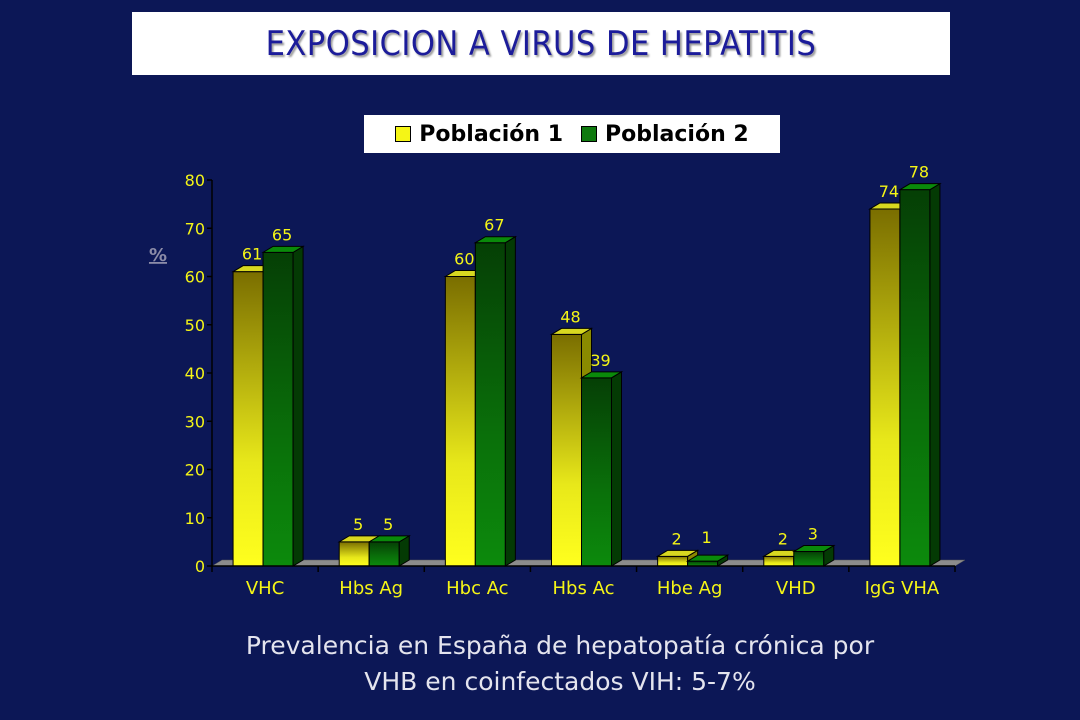 The image size is (1080, 720). I want to click on y-axis-label: %, so click(158, 255).